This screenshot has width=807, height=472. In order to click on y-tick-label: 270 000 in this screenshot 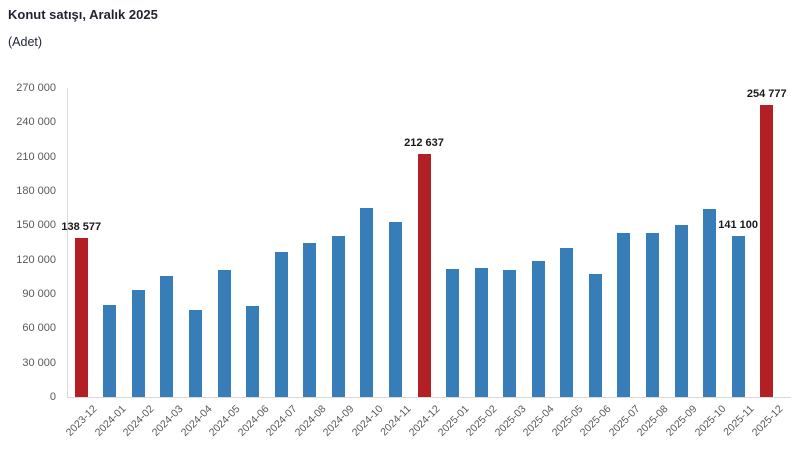, I will do `click(36, 88)`.